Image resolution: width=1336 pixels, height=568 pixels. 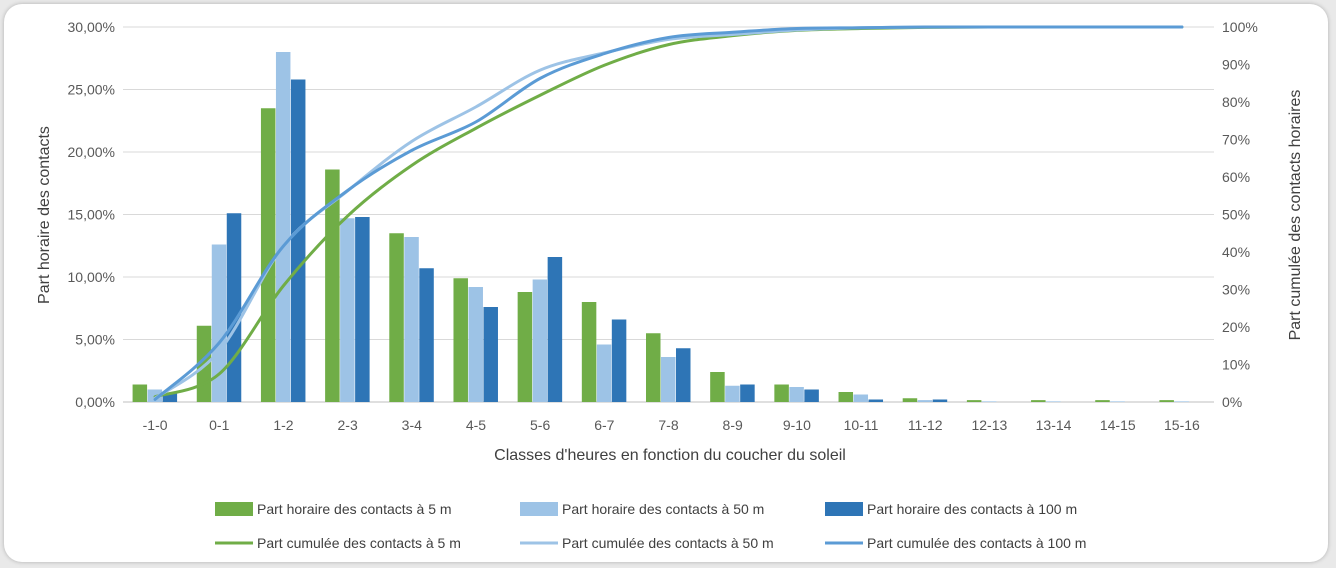 I want to click on y2-tick-label: 60%, so click(x=1236, y=177).